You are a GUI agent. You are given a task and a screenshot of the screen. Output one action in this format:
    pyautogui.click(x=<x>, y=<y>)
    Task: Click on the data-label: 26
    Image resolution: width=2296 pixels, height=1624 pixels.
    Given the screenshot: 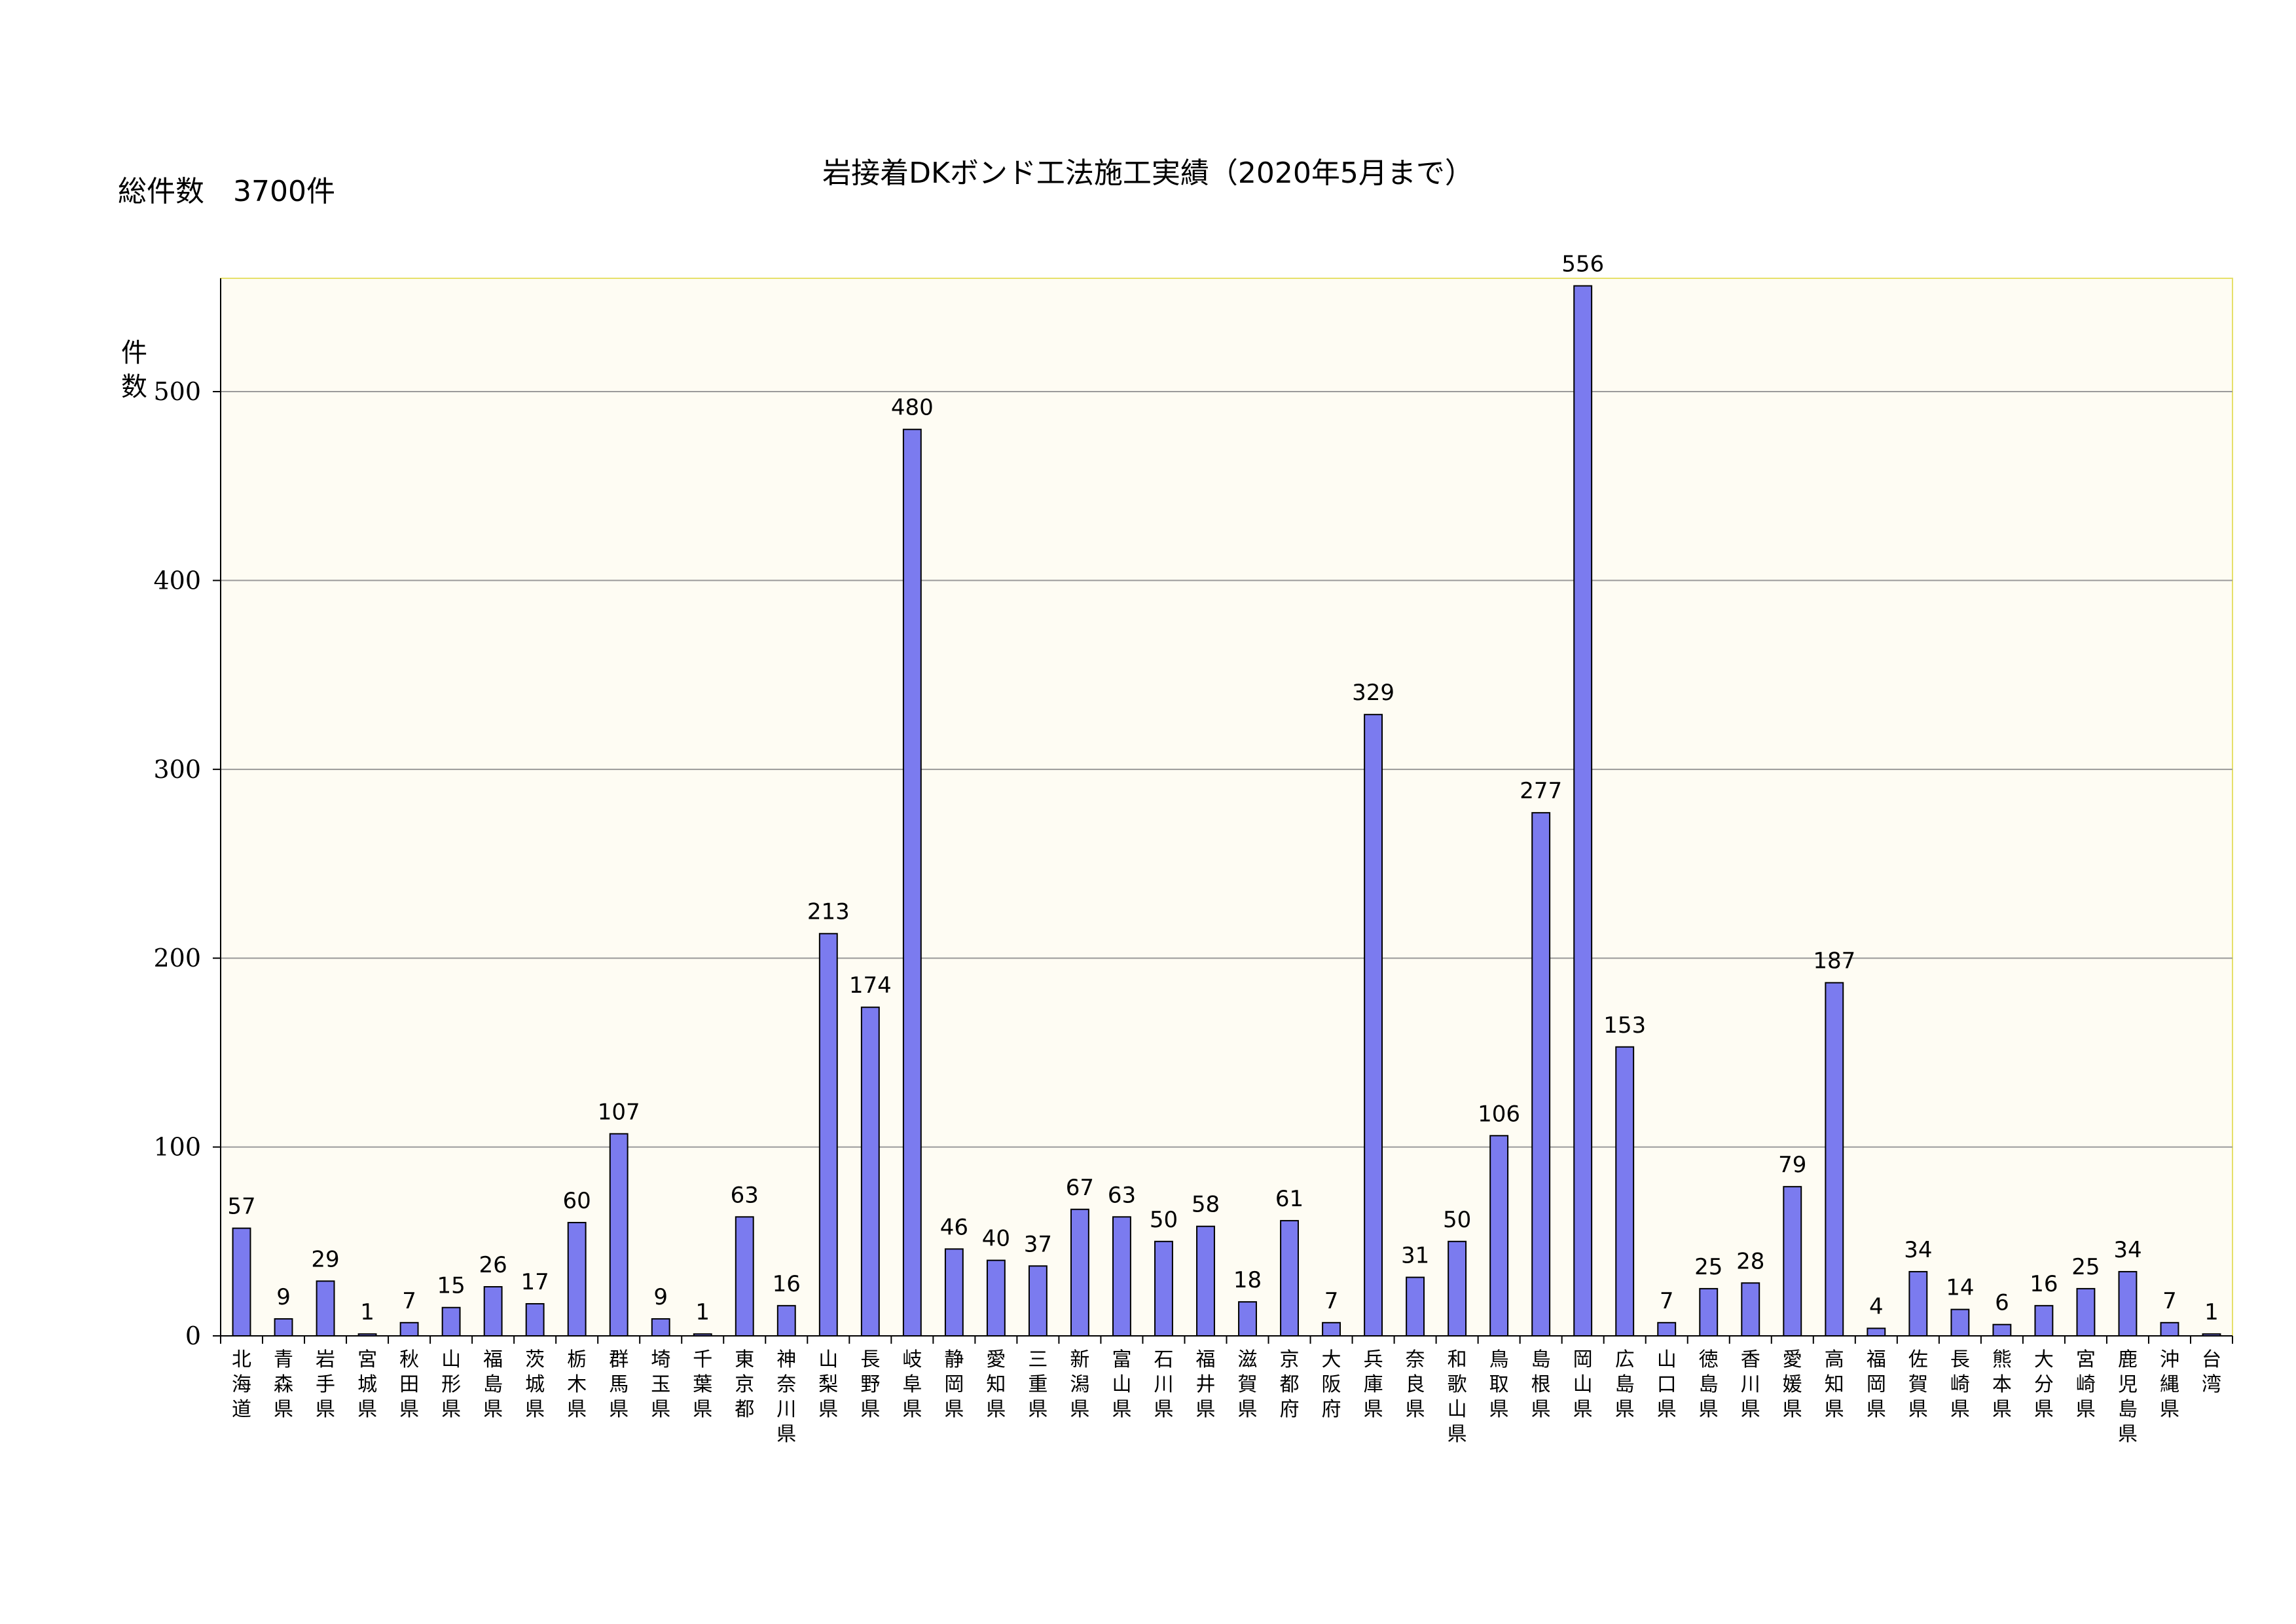 What is the action you would take?
    pyautogui.click(x=493, y=1265)
    